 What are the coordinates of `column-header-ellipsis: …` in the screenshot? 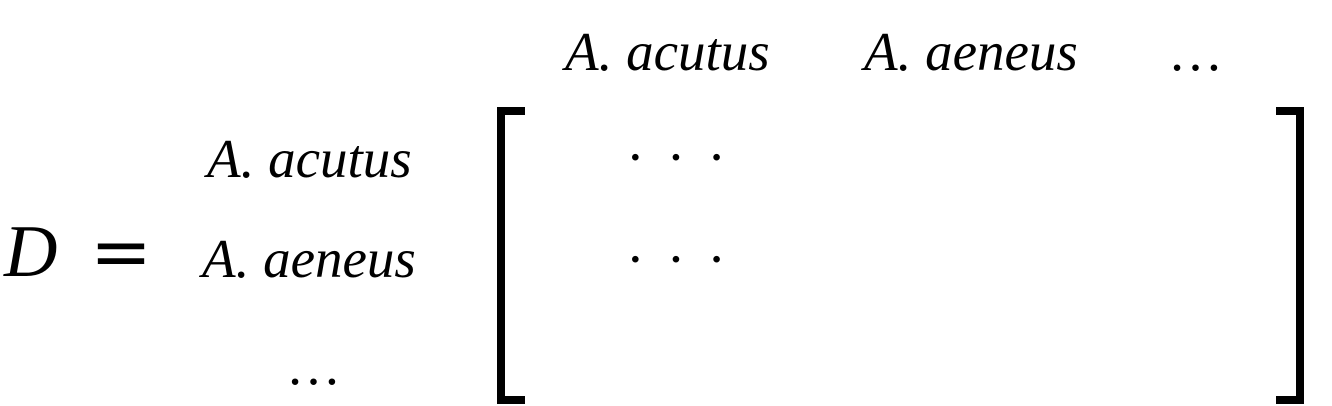 It's located at (1196, 51).